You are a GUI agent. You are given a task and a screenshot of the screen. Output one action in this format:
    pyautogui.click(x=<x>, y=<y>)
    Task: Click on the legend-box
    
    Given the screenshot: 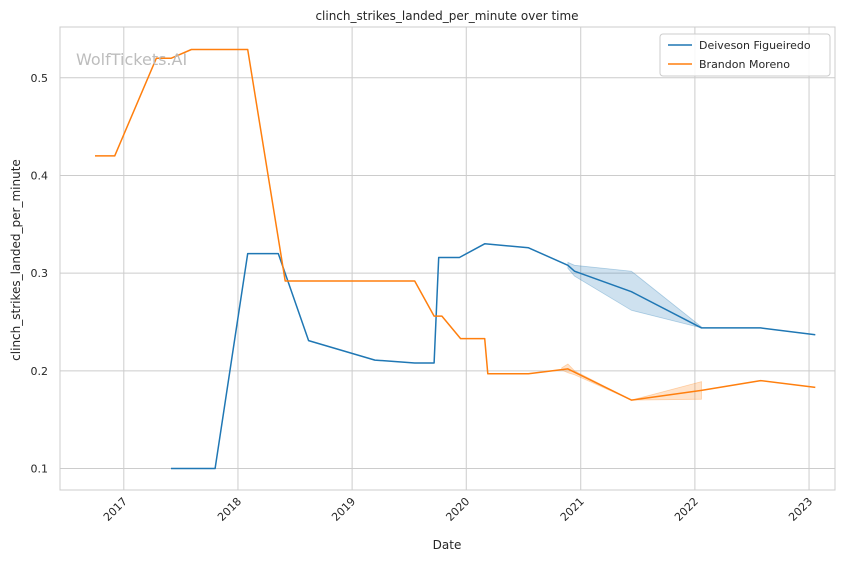 What is the action you would take?
    pyautogui.click(x=745, y=55)
    